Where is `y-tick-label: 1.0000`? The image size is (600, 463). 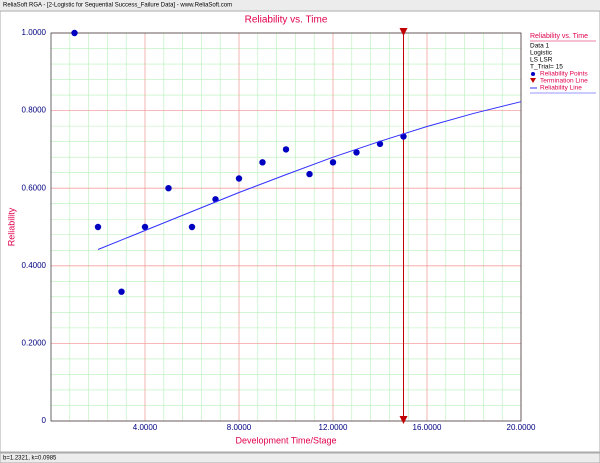
y-tick-label: 1.0000 is located at coordinates (34, 32).